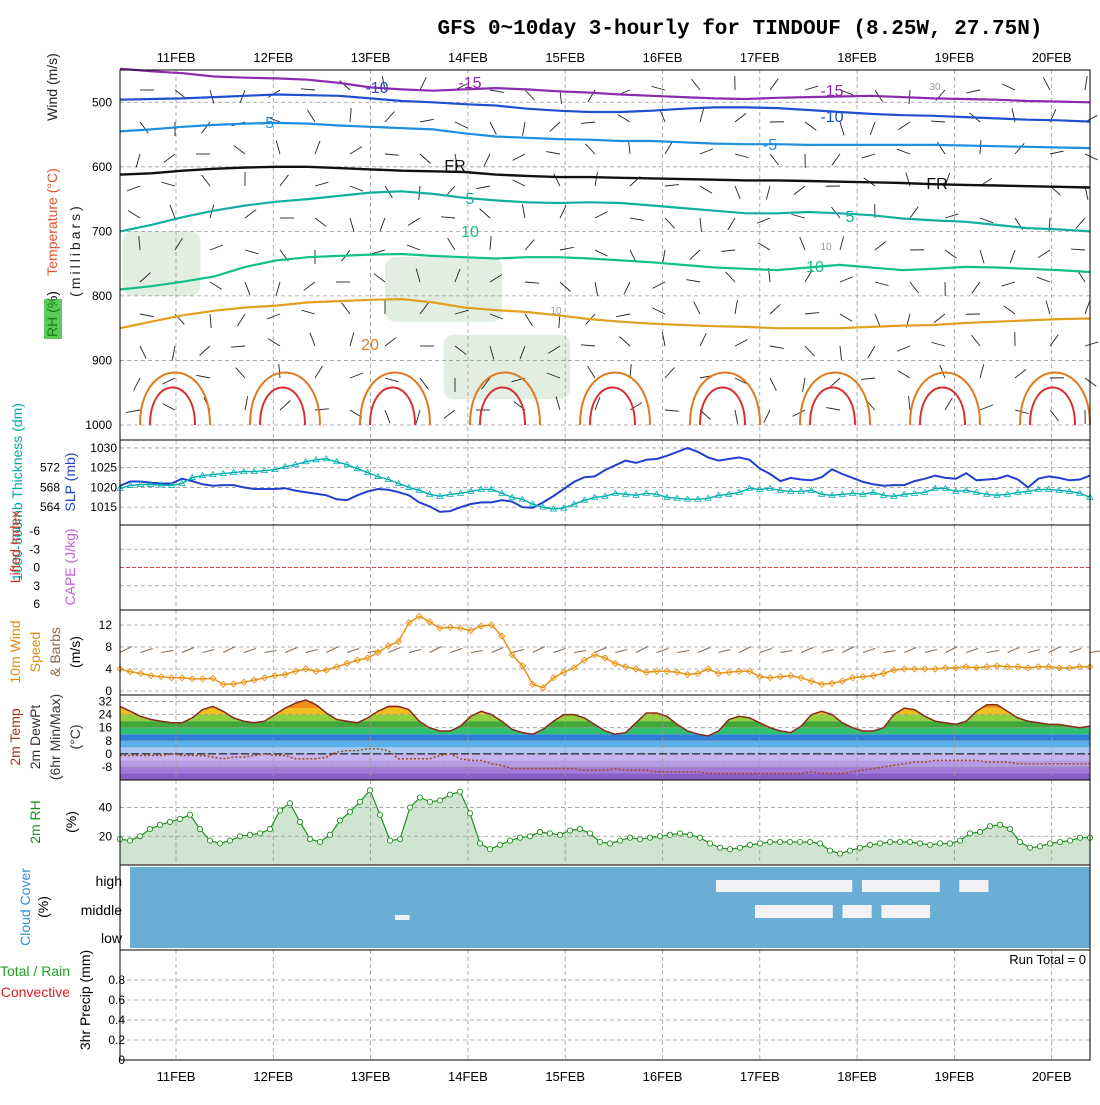 This screenshot has width=1100, height=1105. What do you see at coordinates (75, 250) in the screenshot?
I see `millibars-label: (millibars)` at bounding box center [75, 250].